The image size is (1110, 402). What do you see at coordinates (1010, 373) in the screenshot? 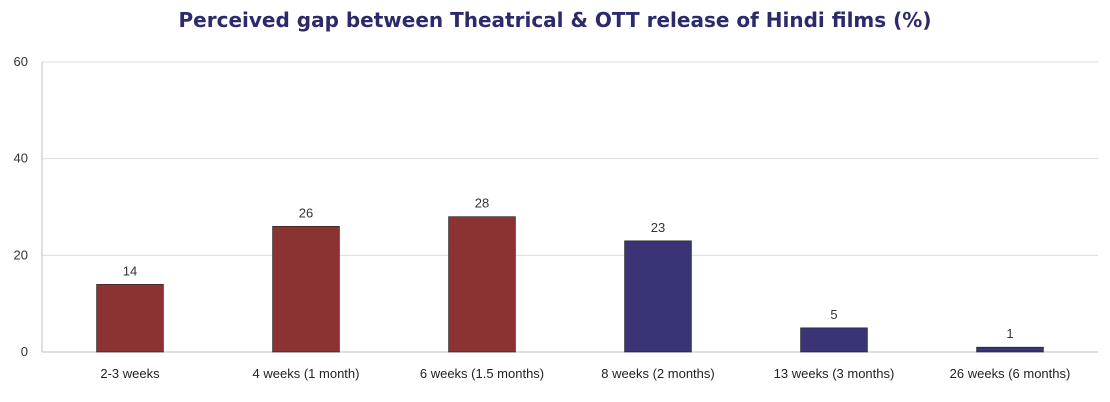
I see `x-tick-label: 26 weeks (6 months)` at bounding box center [1010, 373].